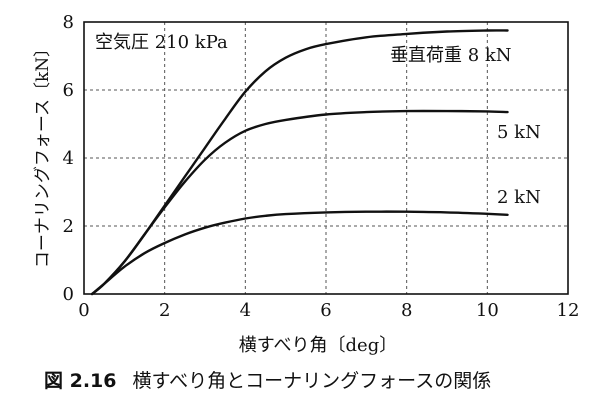 This screenshot has height=408, width=596. I want to click on x-tick-label: 2, so click(164, 310).